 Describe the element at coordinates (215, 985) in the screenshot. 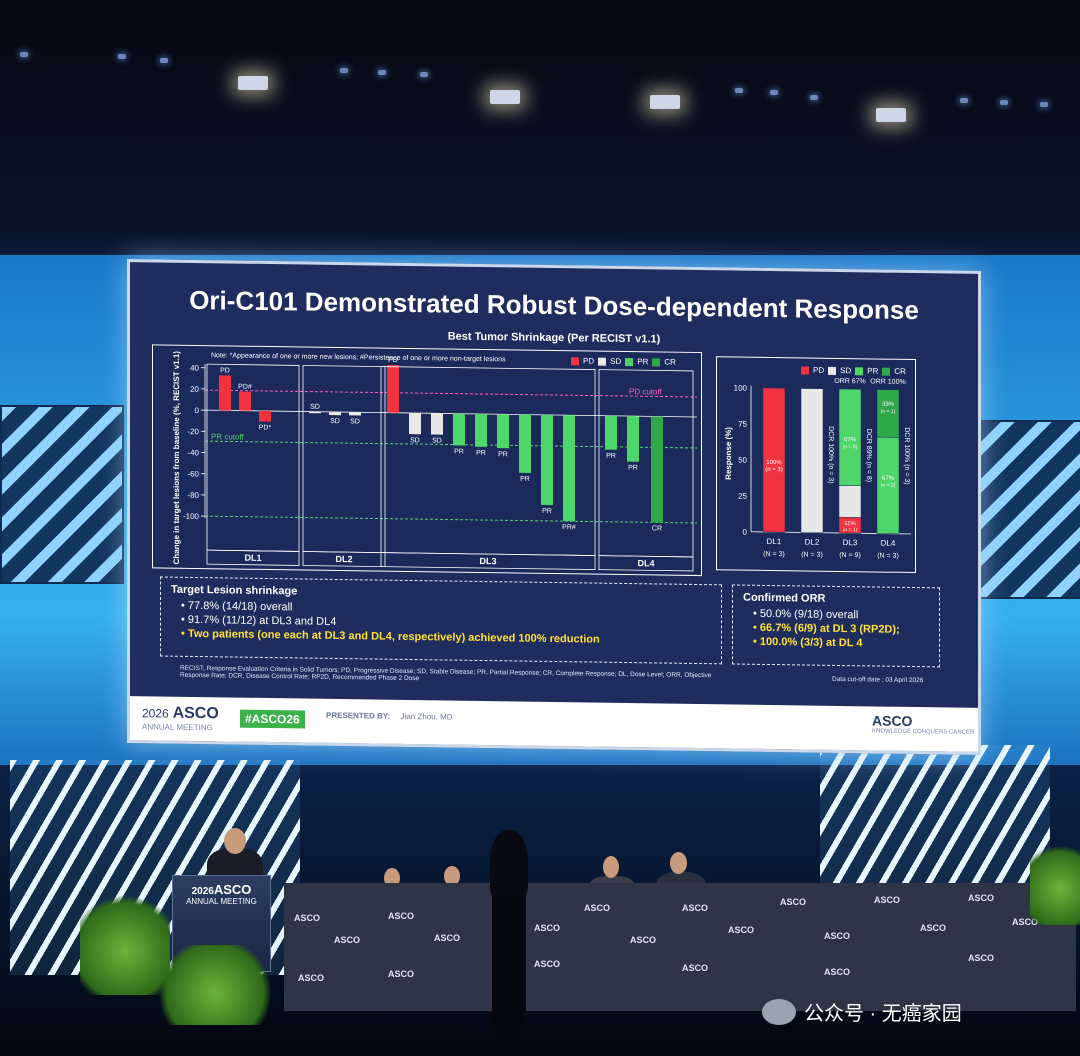

I see `plant-podium` at that location.